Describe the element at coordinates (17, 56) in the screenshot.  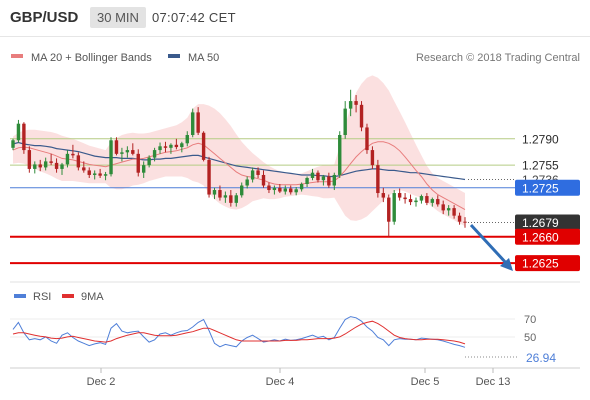
I see `bb-legend-swatch` at that location.